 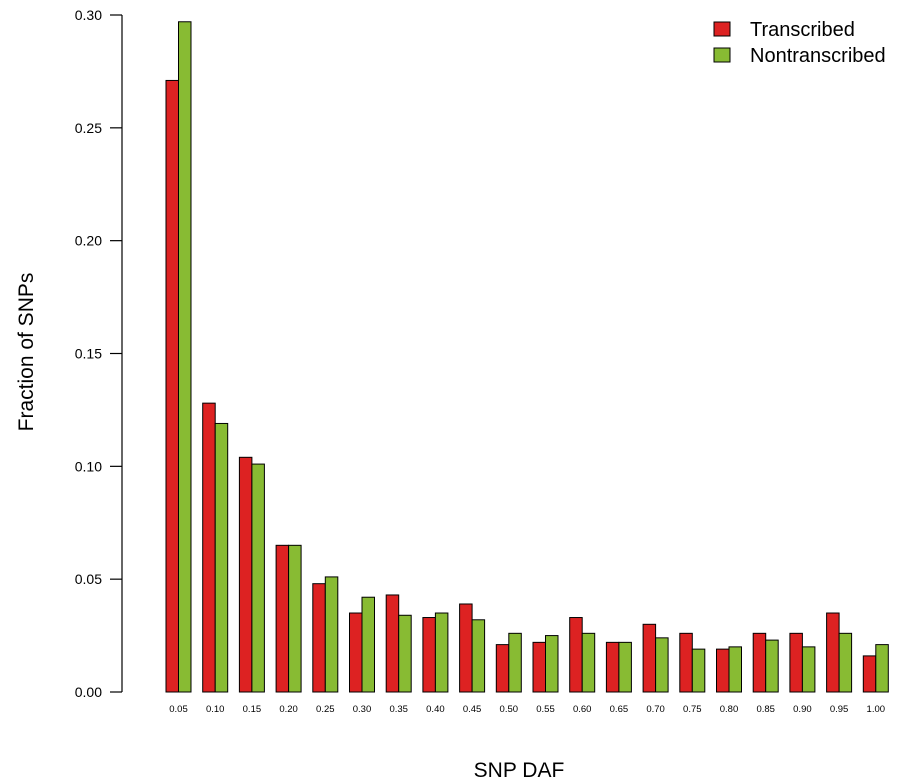 I want to click on x-axis-tick-label: 0.35, so click(x=398, y=709).